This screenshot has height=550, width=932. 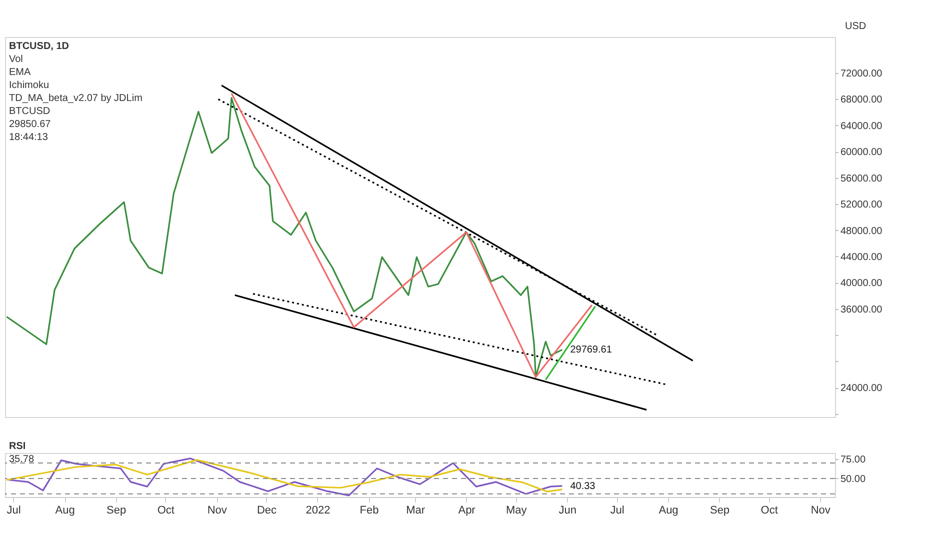 I want to click on x-tick-label: 2022, so click(x=318, y=510).